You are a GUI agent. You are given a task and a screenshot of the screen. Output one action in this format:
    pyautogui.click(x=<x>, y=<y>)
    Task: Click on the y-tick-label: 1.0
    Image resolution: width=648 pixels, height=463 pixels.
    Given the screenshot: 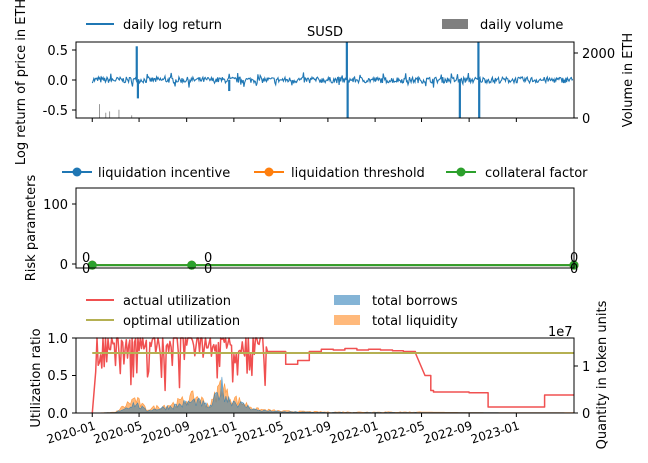 What is the action you would take?
    pyautogui.click(x=57, y=339)
    